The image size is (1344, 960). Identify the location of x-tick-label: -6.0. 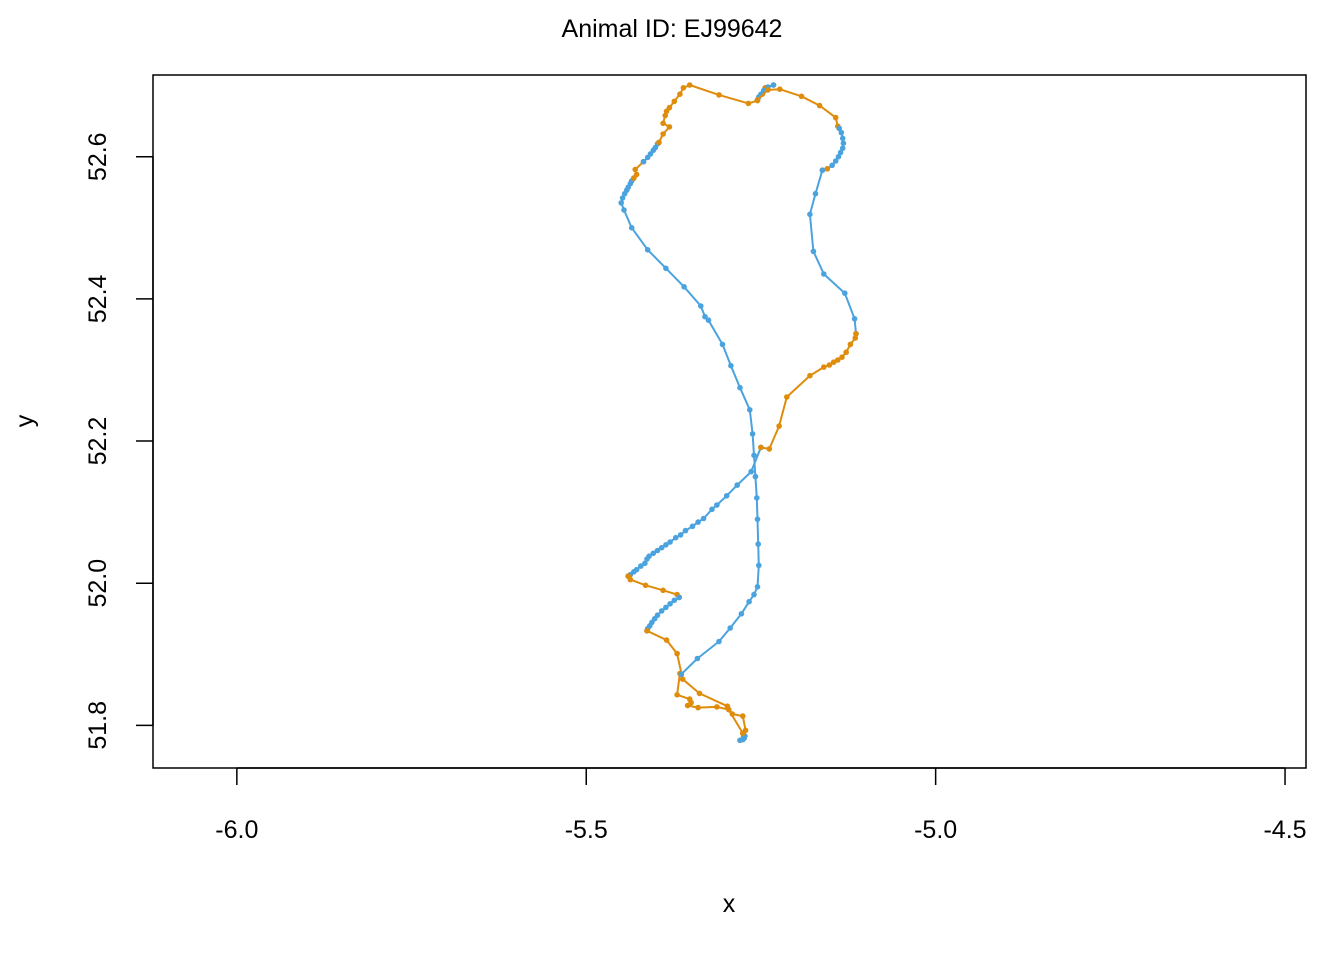
(236, 830).